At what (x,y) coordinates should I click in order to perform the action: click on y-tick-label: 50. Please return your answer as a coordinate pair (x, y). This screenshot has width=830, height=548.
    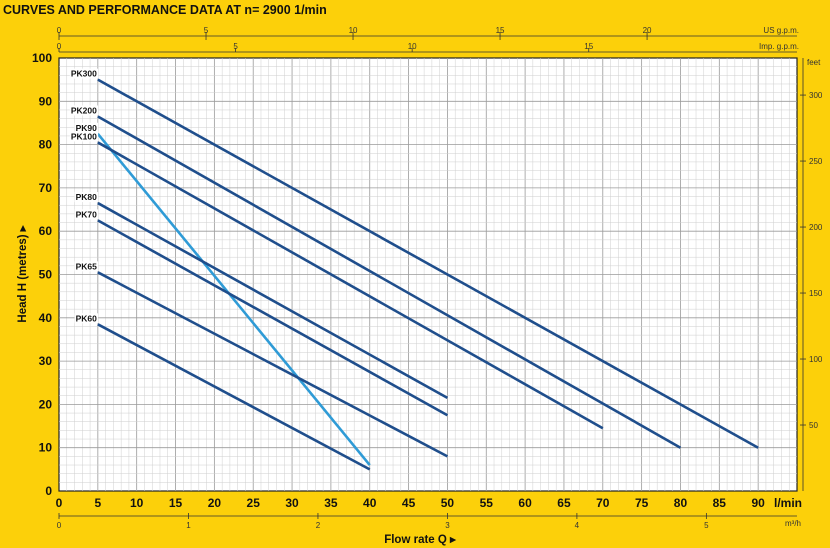
    Looking at the image, I should click on (46, 275).